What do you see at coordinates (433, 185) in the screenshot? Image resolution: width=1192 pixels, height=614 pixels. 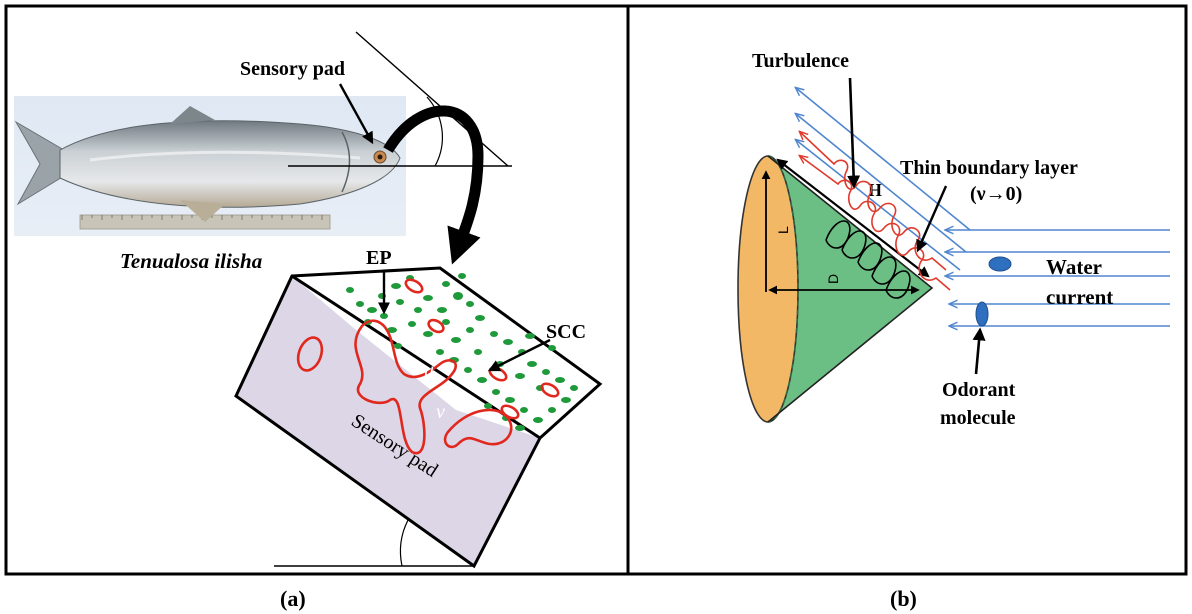 I see `zoom-curved-arrow` at bounding box center [433, 185].